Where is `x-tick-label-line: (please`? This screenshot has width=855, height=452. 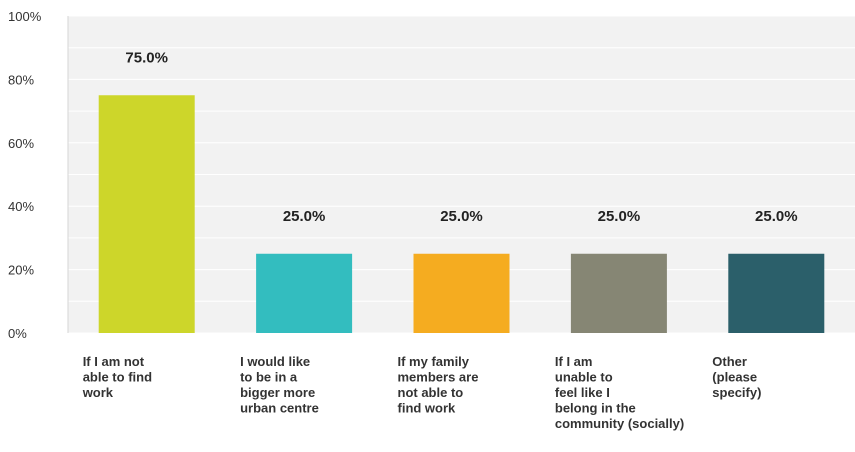 x-tick-label-line: (please is located at coordinates (734, 377).